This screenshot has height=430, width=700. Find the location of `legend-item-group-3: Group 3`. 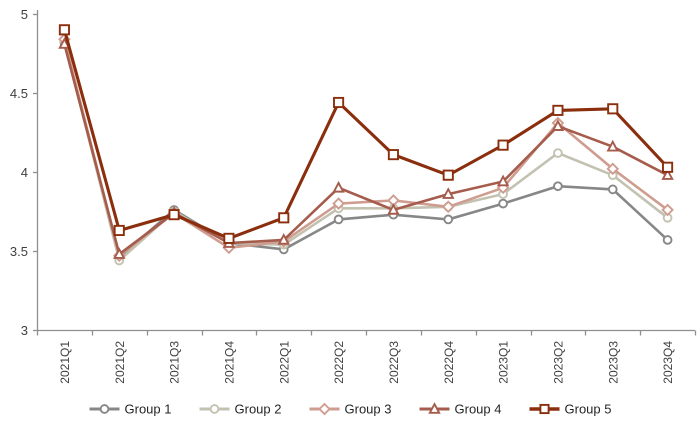

legend-item-group-3: Group 3 is located at coordinates (350, 409).